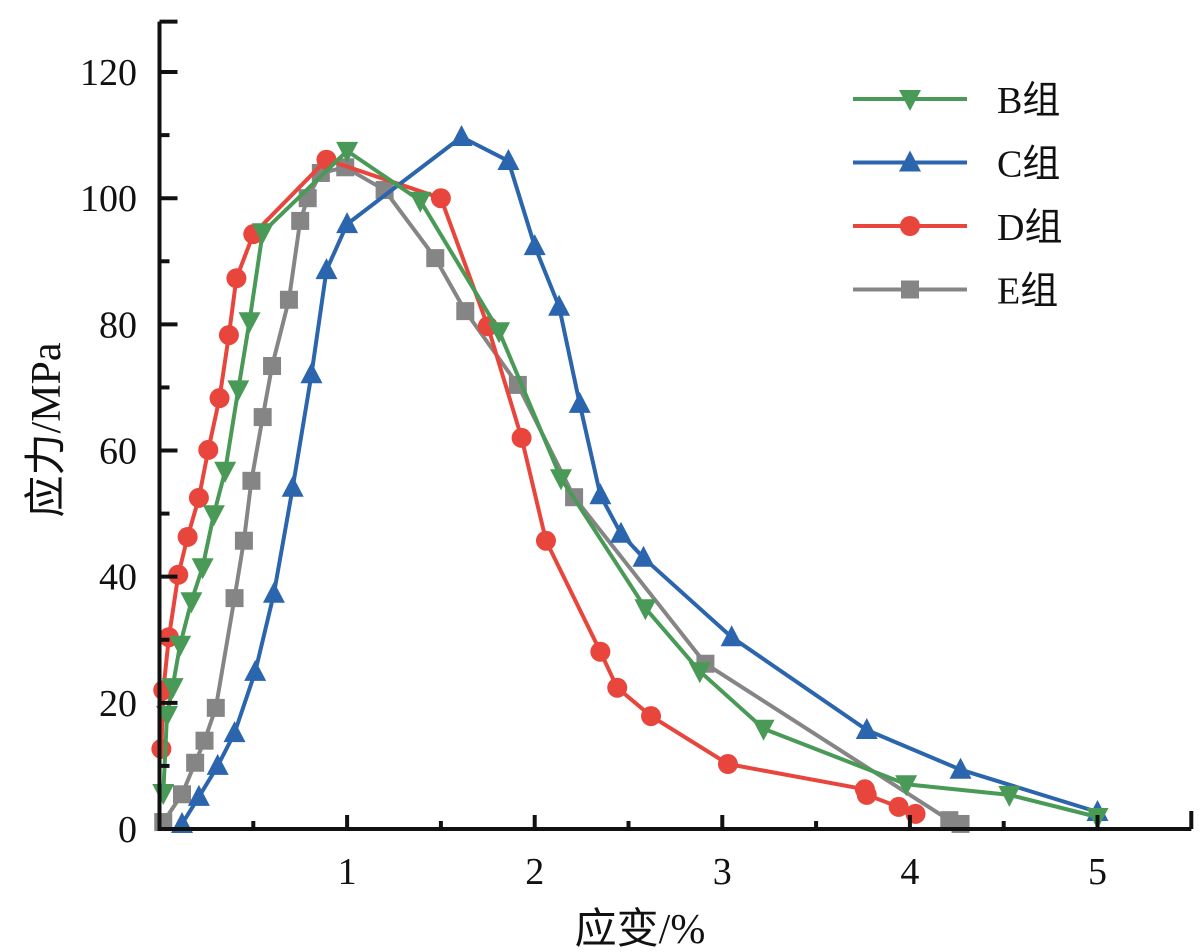 The height and width of the screenshot is (952, 1202). What do you see at coordinates (956, 165) in the screenshot?
I see `legend-item: C组` at bounding box center [956, 165].